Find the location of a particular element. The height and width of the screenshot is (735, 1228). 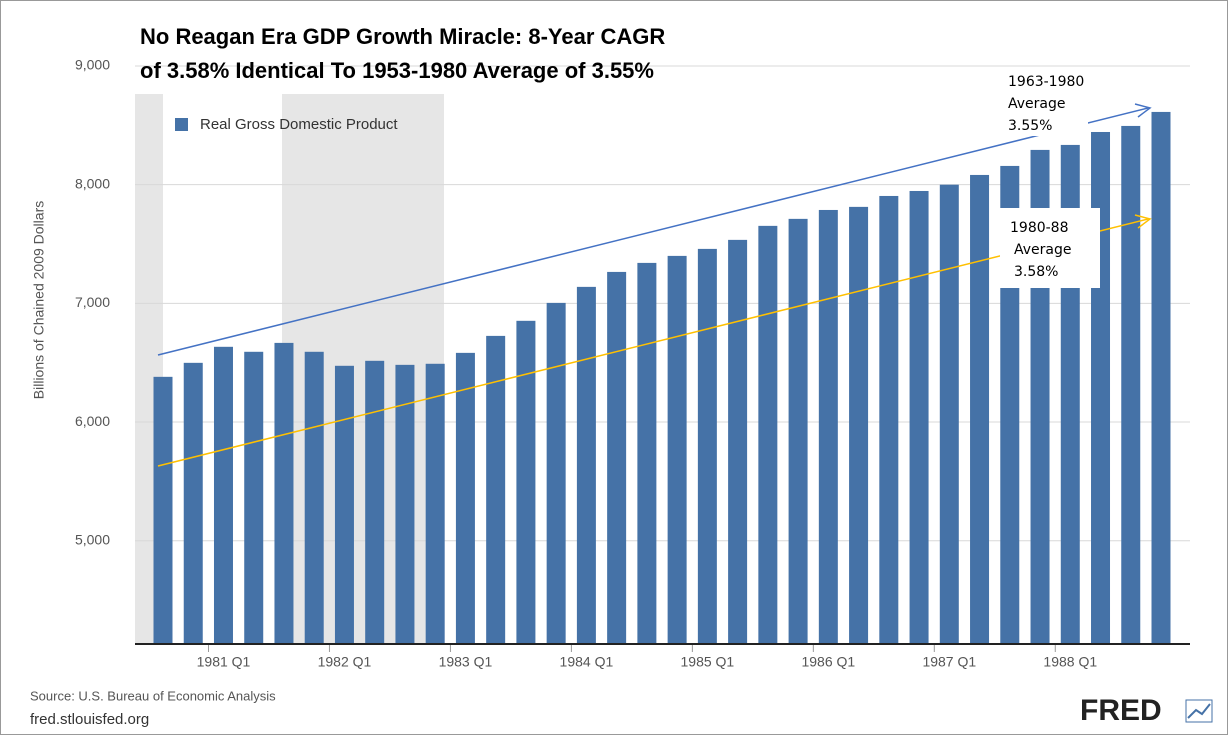

y-tick-label: 8,000 is located at coordinates (92, 183).